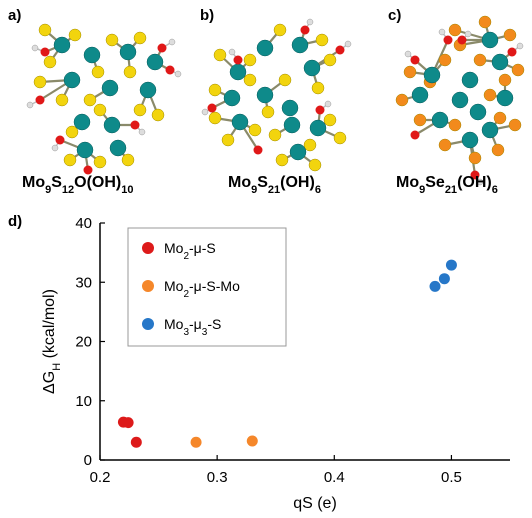  I want to click on formula-b: Mo9S21(OH)6, so click(274, 185).